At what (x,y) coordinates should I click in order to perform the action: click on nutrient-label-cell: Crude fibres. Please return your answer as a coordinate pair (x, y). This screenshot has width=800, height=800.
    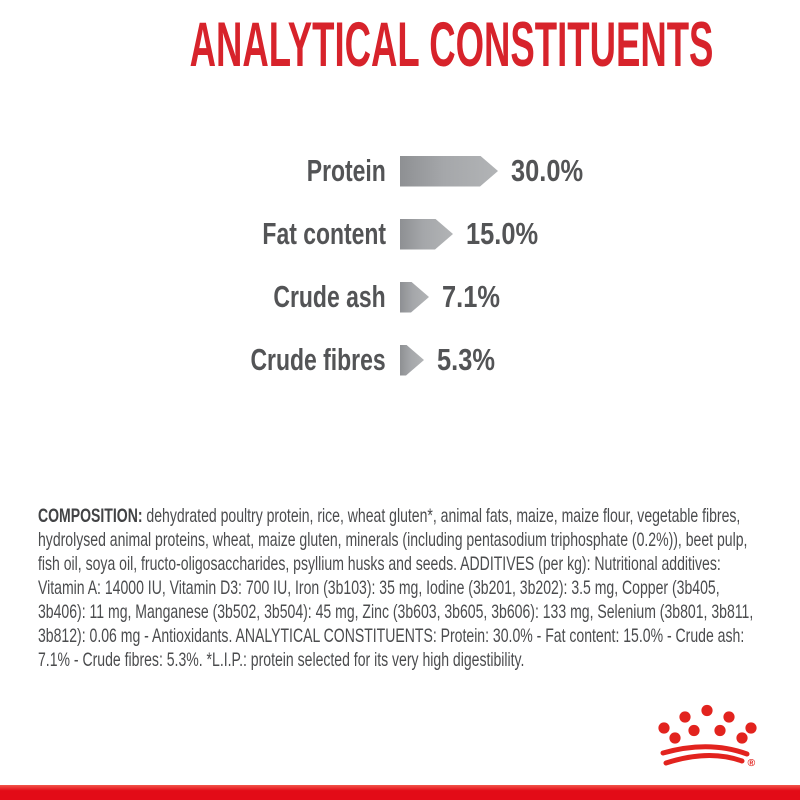
    Looking at the image, I should click on (193, 360).